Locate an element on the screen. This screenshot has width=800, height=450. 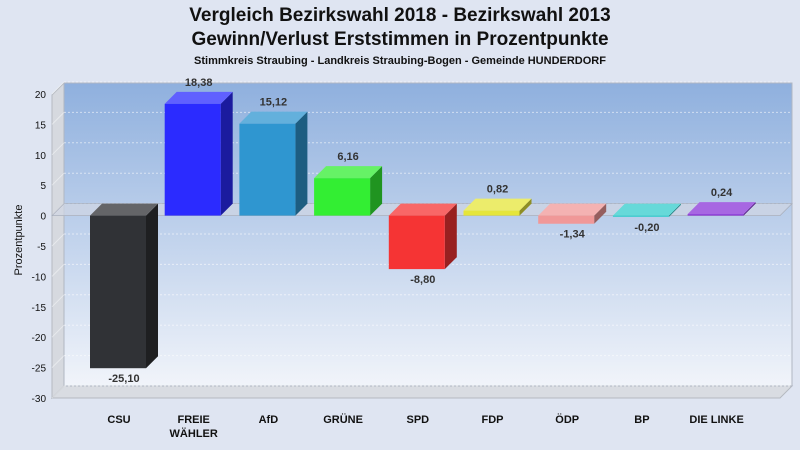
x-tick-label: ÖDP is located at coordinates (567, 419).